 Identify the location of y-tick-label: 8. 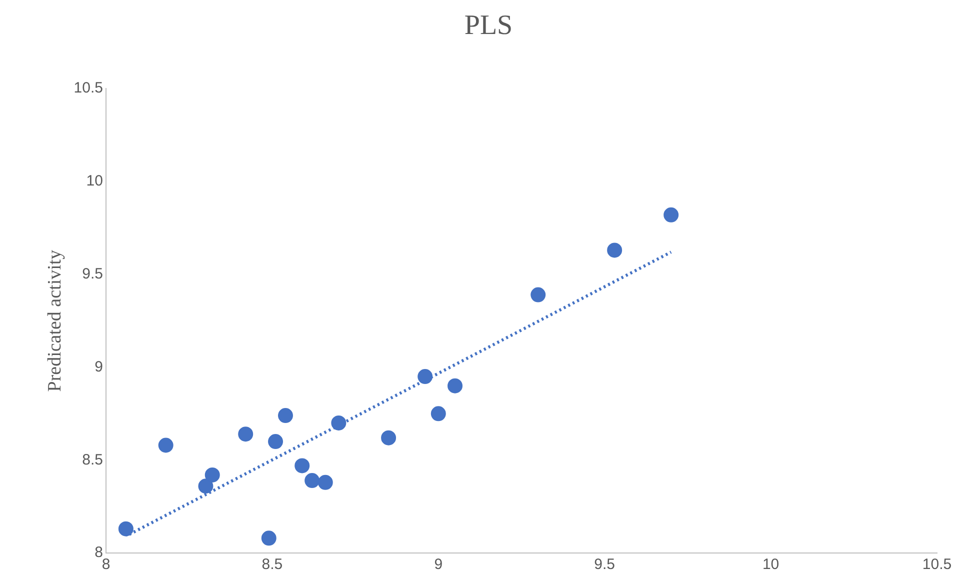
(98, 553).